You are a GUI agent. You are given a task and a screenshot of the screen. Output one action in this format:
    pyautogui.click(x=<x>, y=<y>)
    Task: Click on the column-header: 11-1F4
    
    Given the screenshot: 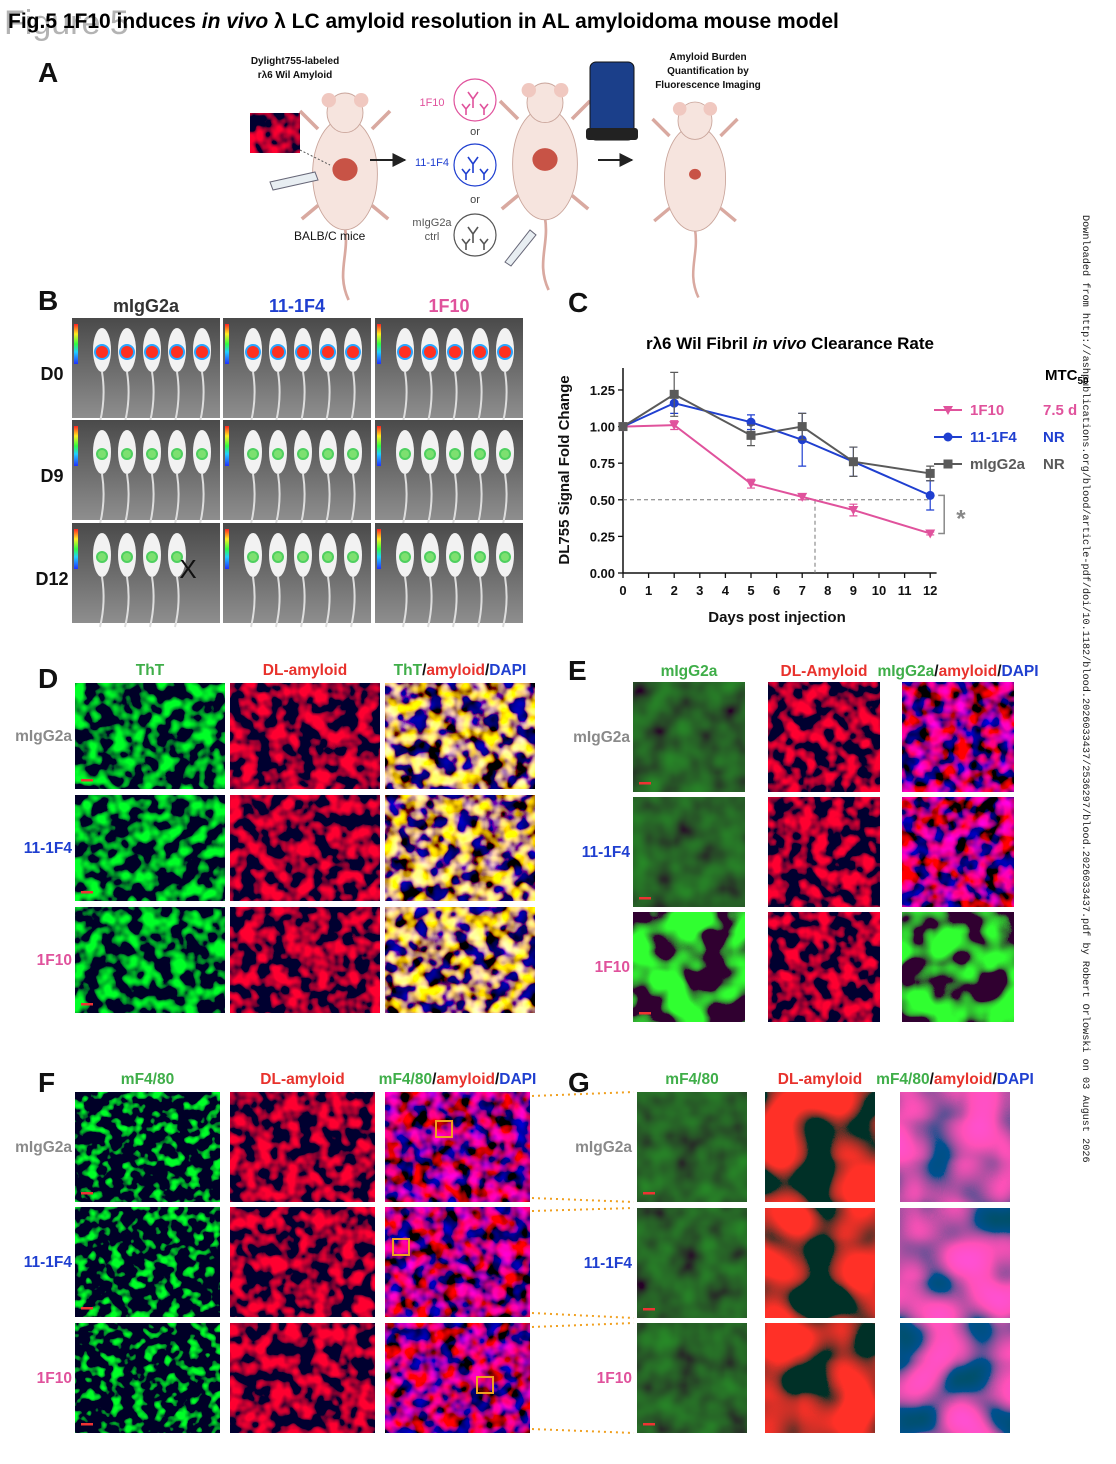 What is the action you would take?
    pyautogui.click(x=297, y=306)
    